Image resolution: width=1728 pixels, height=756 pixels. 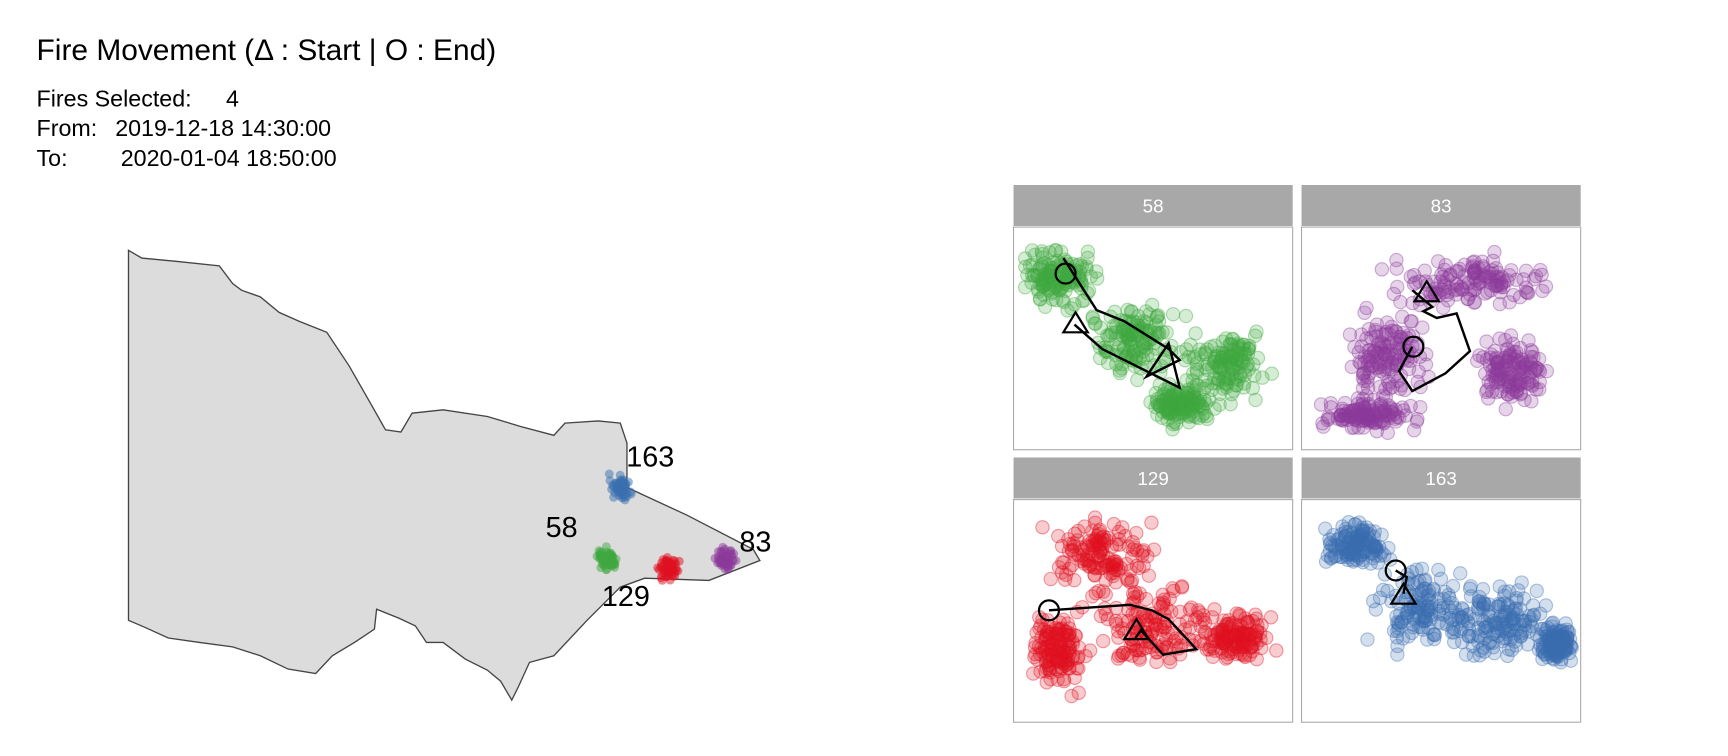 I want to click on panel-strip, so click(x=1153, y=205).